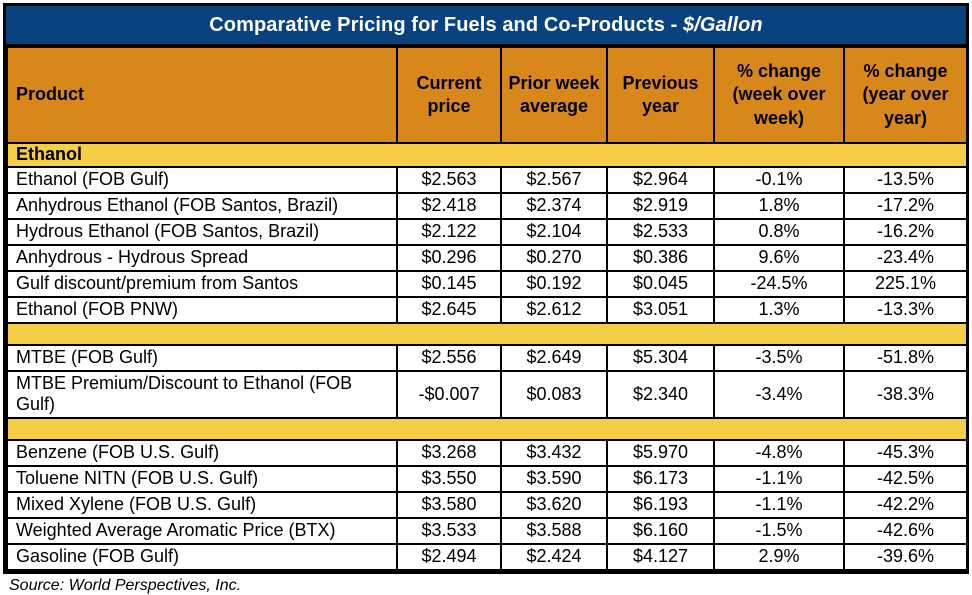  Describe the element at coordinates (660, 556) in the screenshot. I see `value-cell: $4.127` at that location.